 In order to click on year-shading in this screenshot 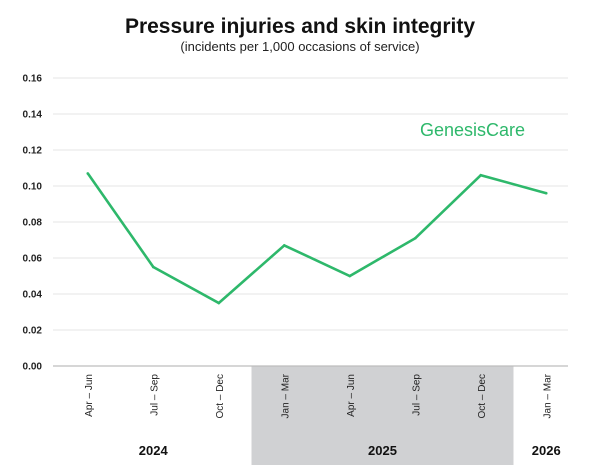, I will do `click(382, 415)`.